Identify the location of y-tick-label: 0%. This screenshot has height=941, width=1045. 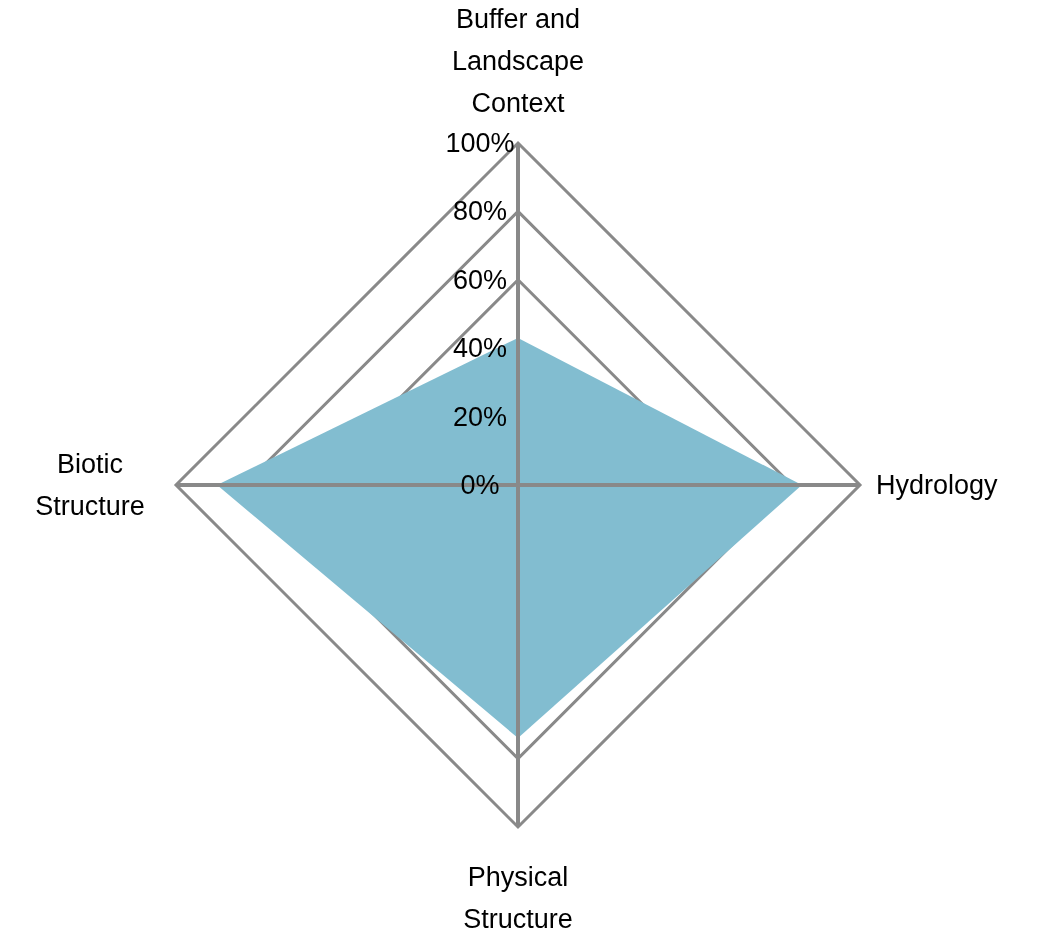
(480, 485).